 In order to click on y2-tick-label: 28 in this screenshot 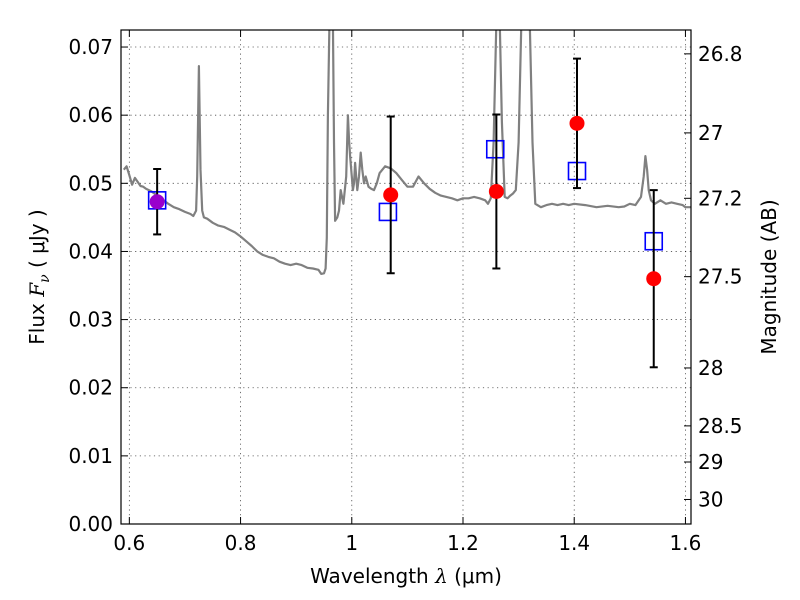, I will do `click(710, 368)`.